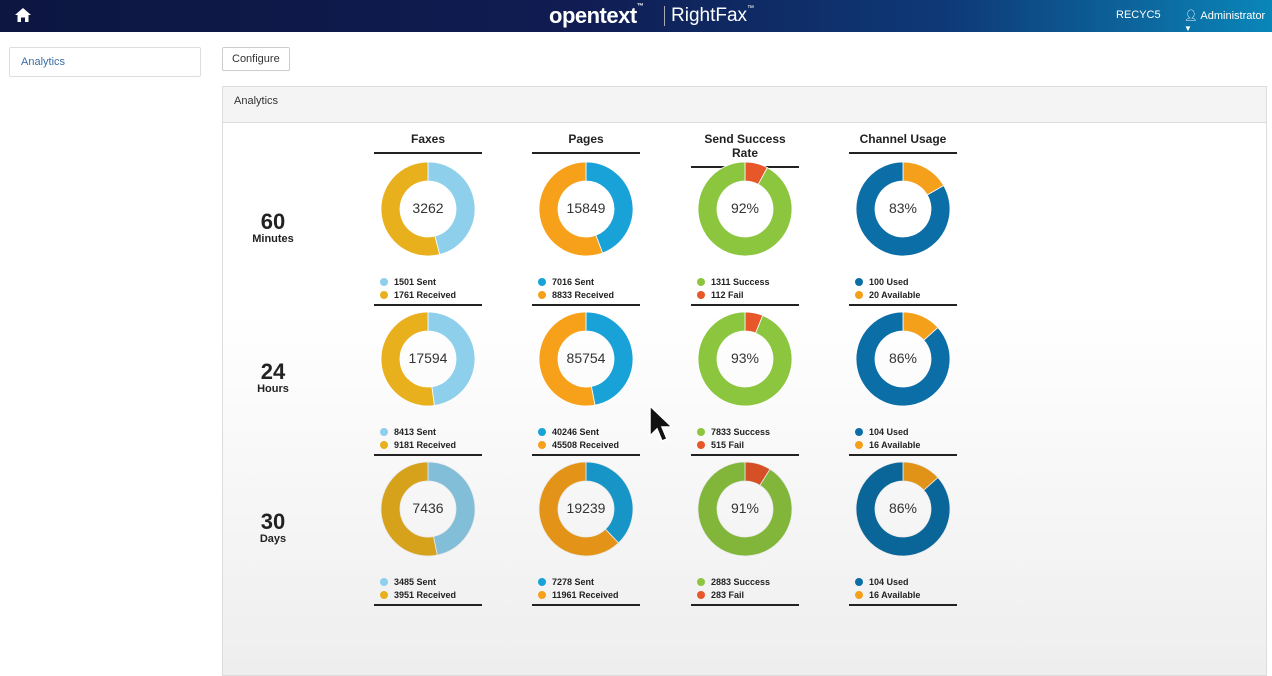 This screenshot has height=676, width=1272. Describe the element at coordinates (573, 282) in the screenshot. I see `legend-label: 7016 Sent` at that location.